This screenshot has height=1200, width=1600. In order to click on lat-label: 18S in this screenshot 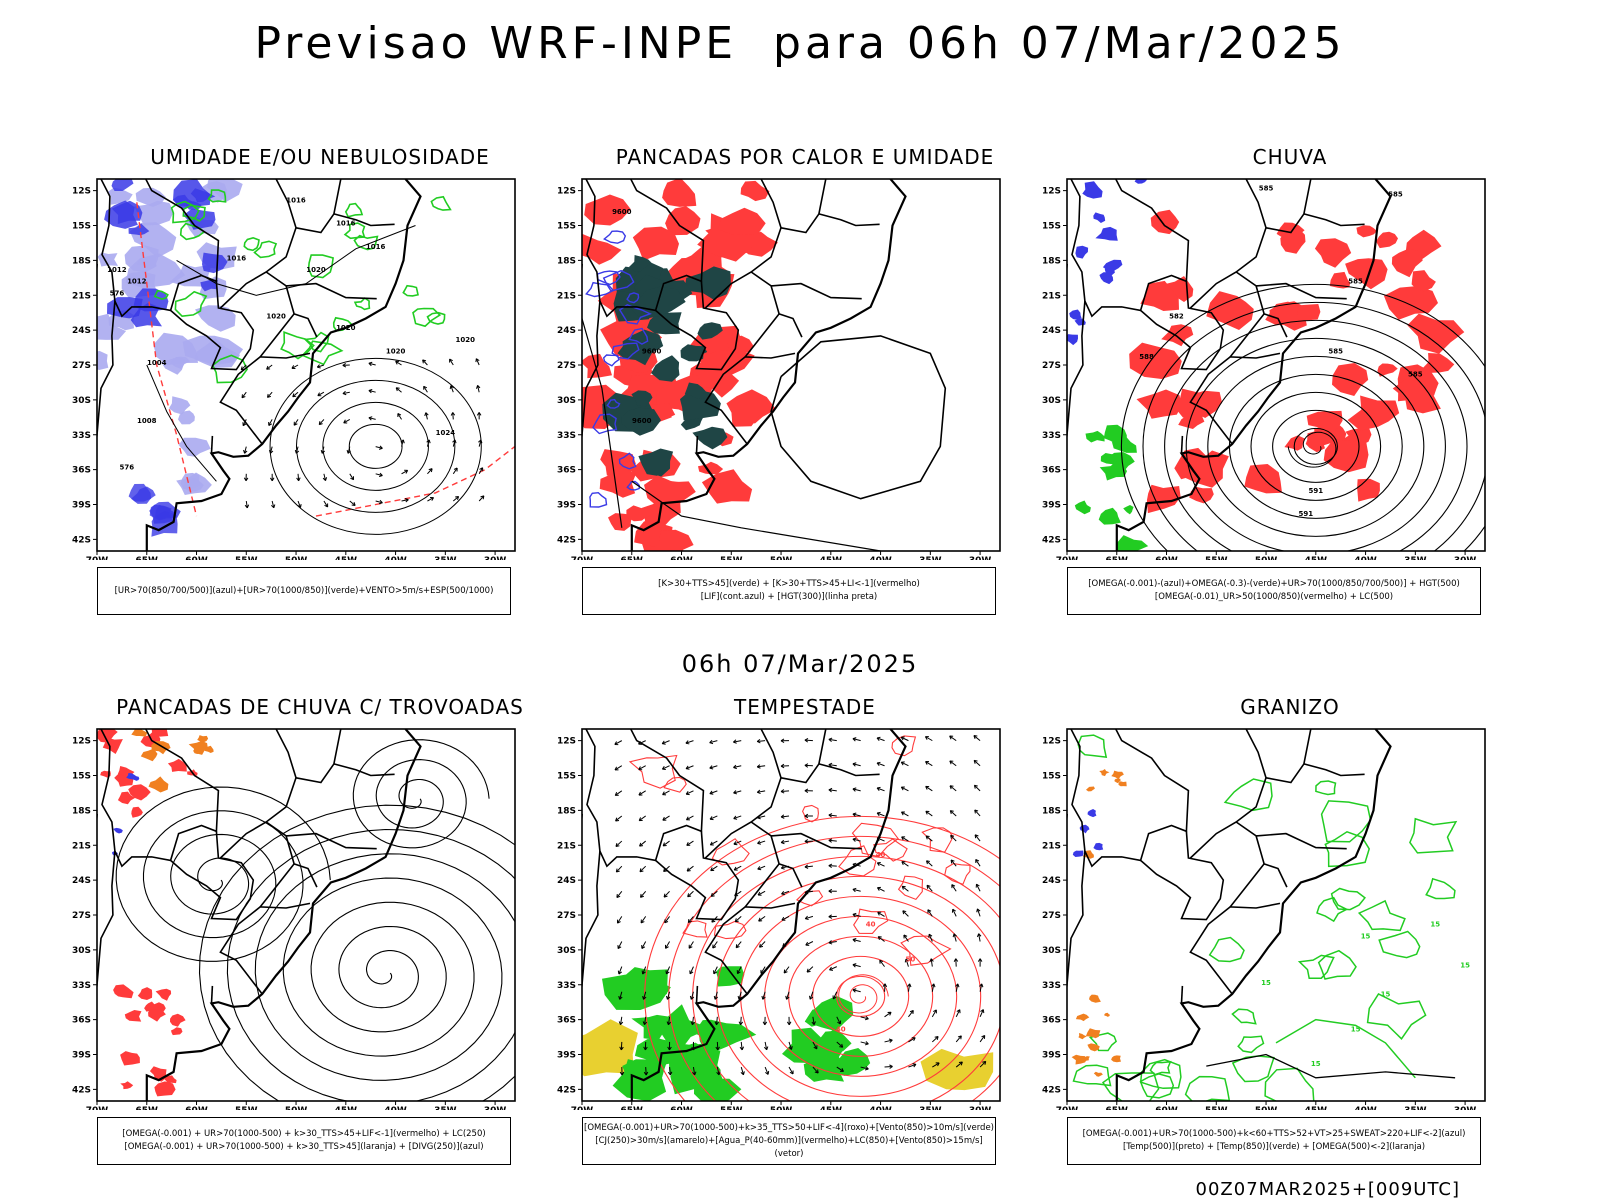, I will do `click(81, 261)`.